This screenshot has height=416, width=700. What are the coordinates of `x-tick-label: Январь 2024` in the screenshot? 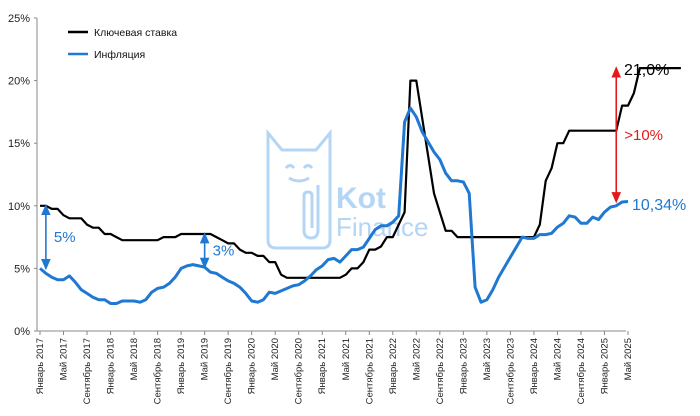 It's located at (534, 366).